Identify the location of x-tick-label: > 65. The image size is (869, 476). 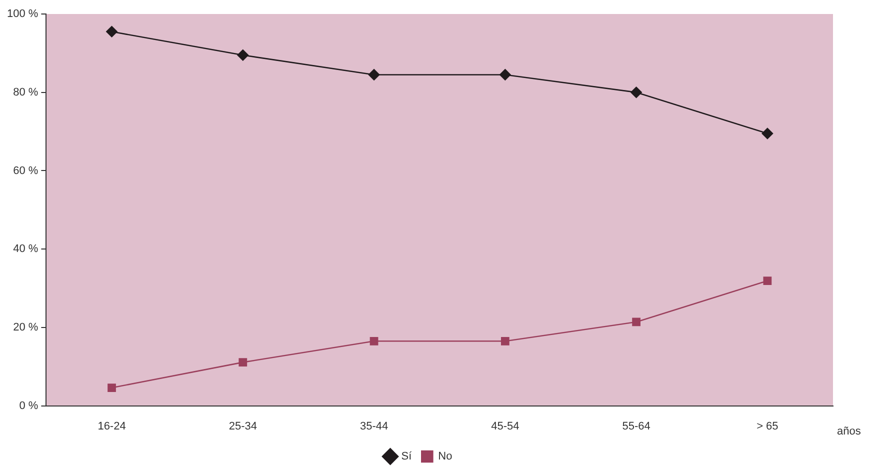
(767, 426).